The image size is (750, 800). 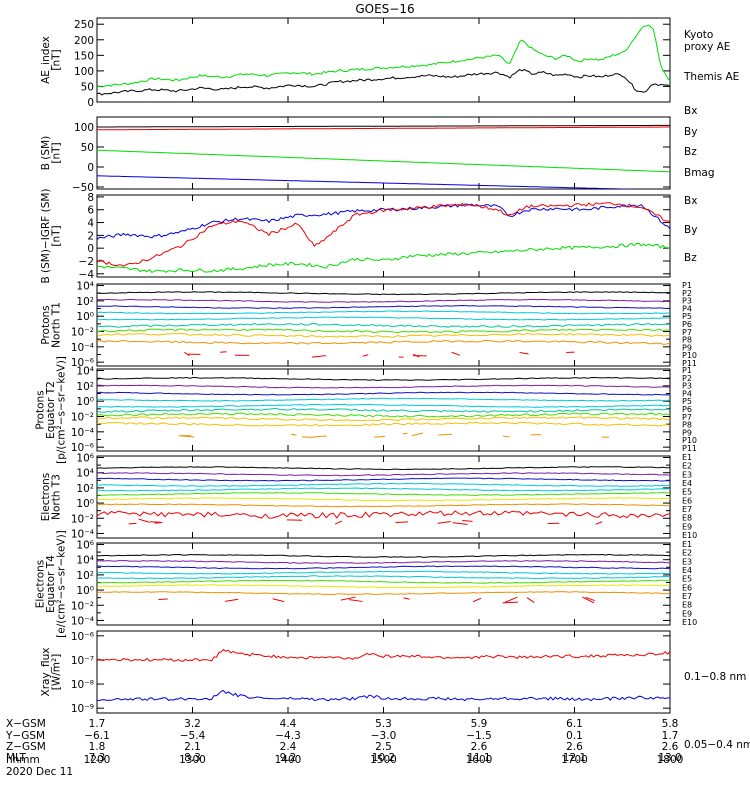 I want to click on y-axis-label: Electrons, so click(x=41, y=584).